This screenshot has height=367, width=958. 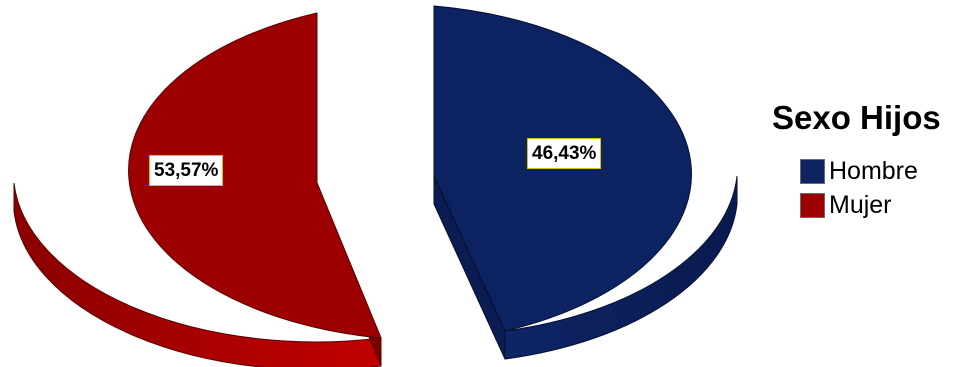 I want to click on legend-item-hombre: Hombre, so click(x=870, y=171).